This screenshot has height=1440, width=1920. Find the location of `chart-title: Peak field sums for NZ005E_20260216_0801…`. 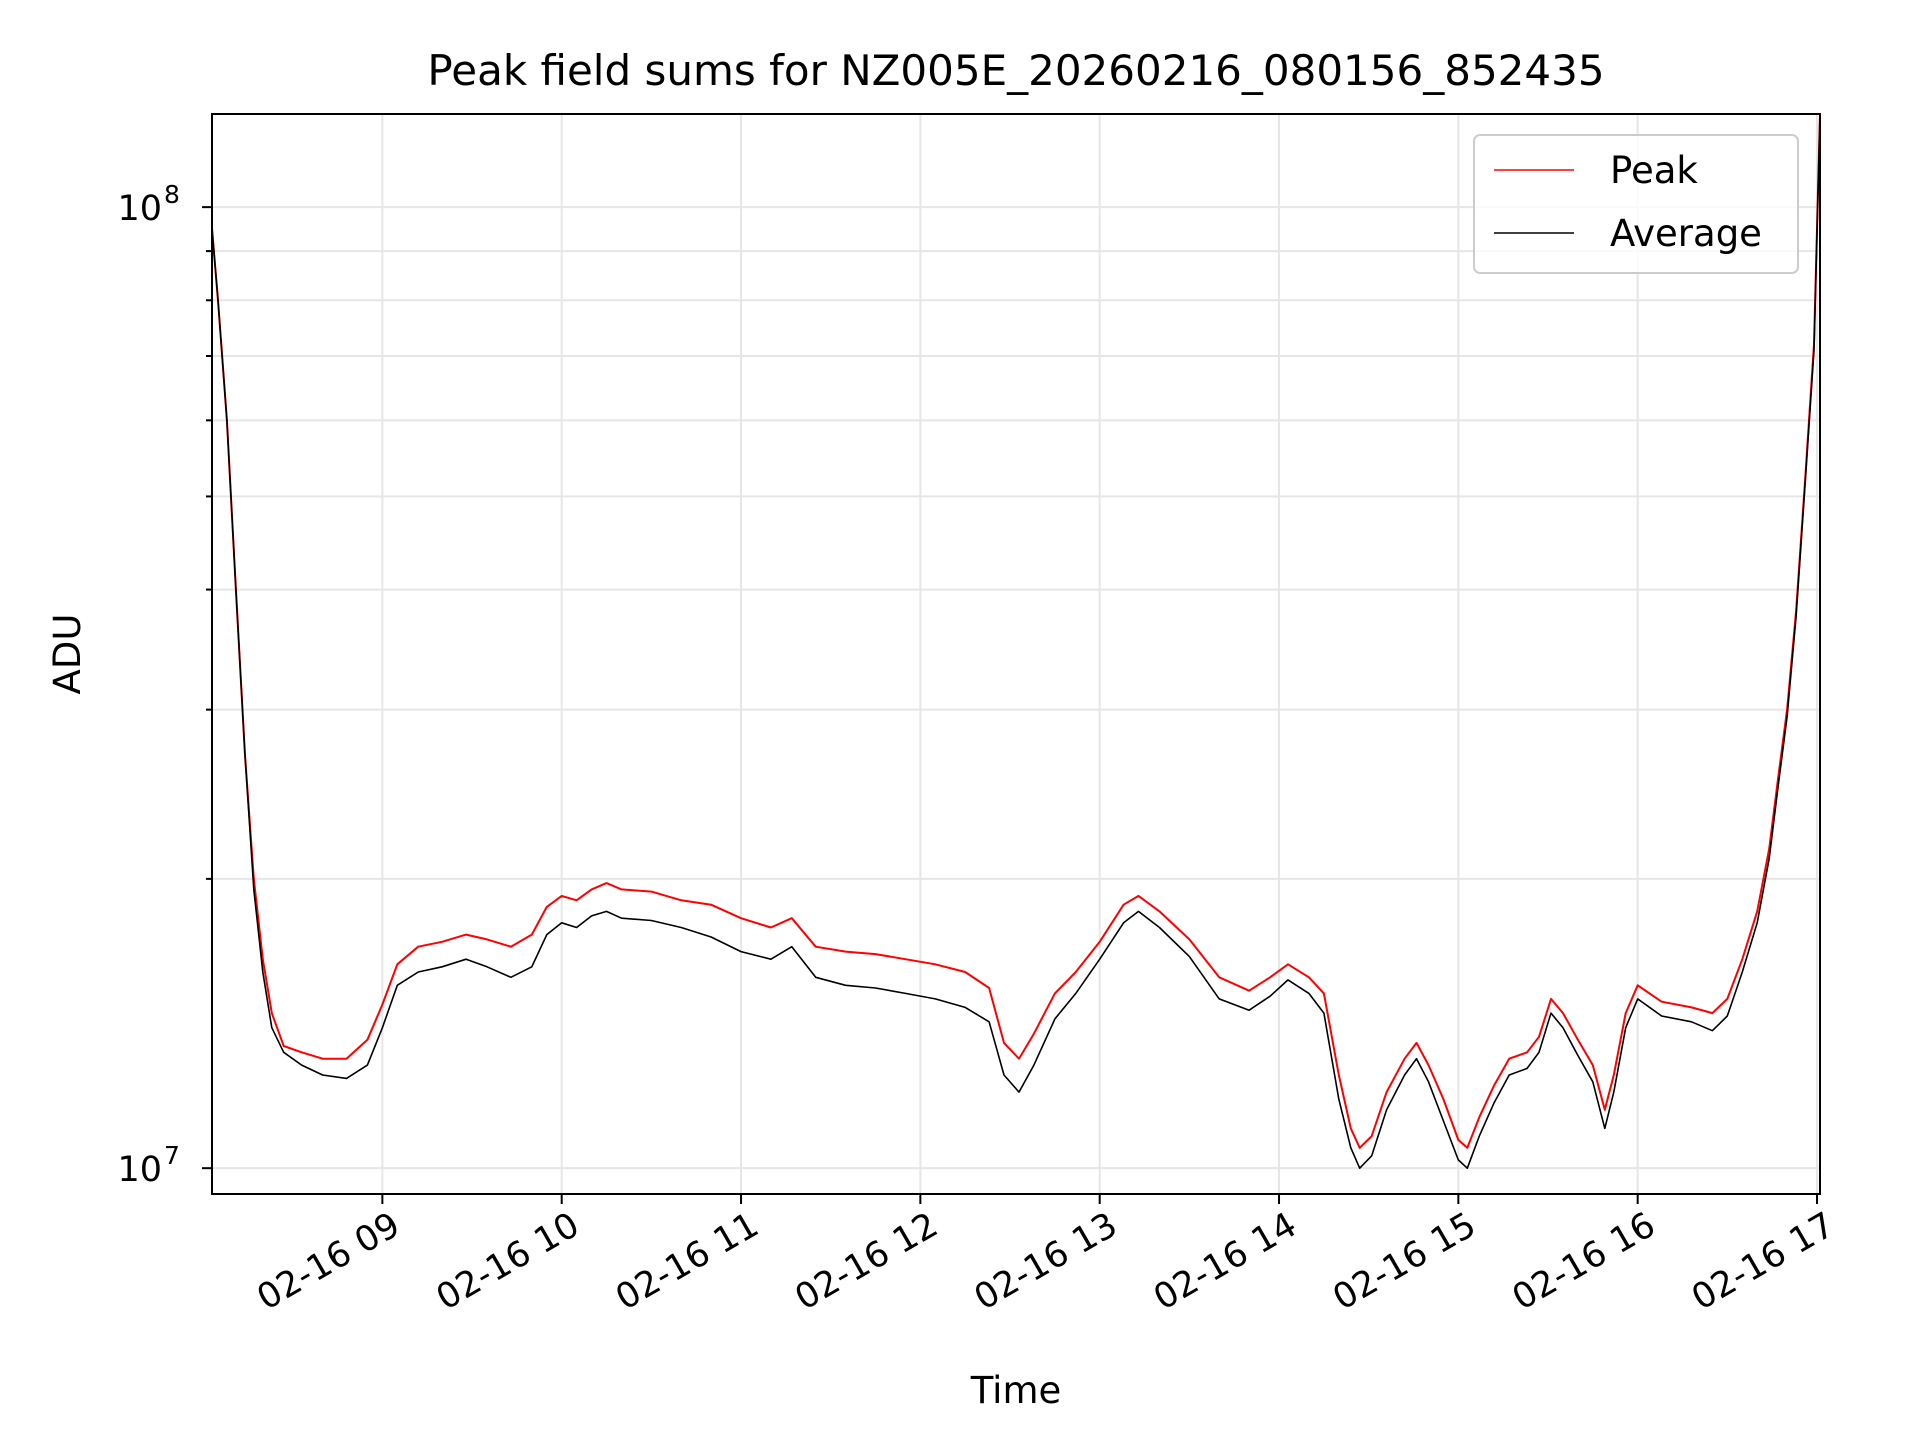

chart-title: Peak field sums for NZ005E_20260216_0801… is located at coordinates (1015, 70).